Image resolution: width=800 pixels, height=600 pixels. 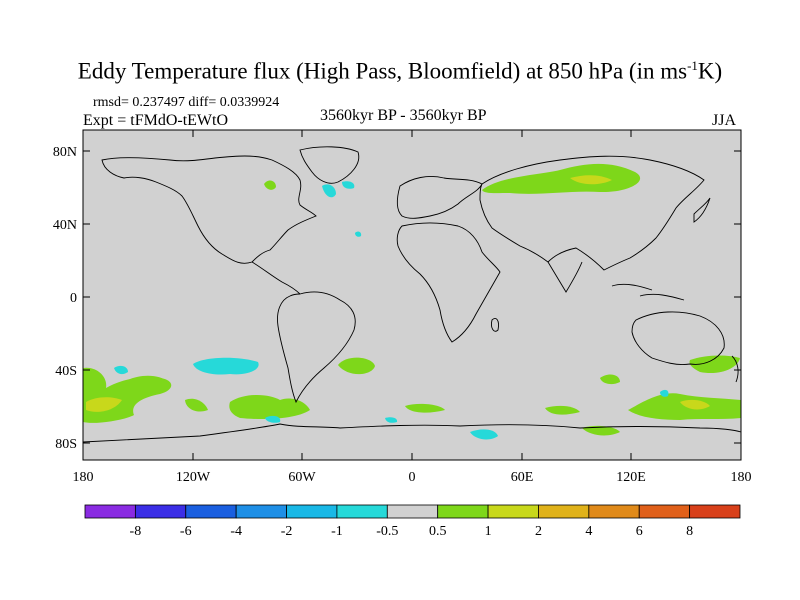 I want to click on colorbar-label: -0.5, so click(x=387, y=531).